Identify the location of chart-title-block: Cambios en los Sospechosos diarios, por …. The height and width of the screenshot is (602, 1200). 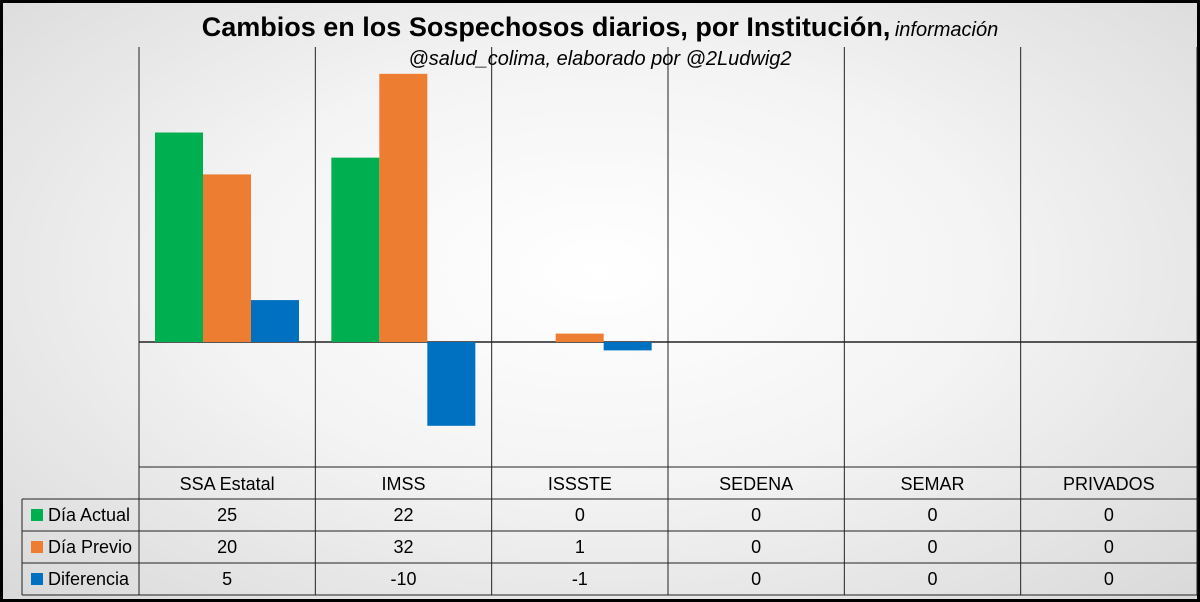
(600, 41).